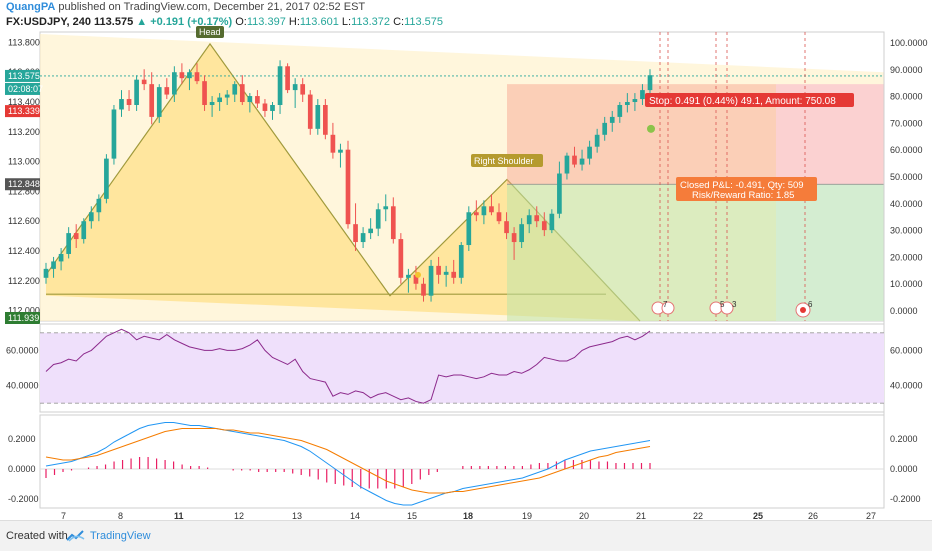  I want to click on time-tick-label: 25, so click(758, 515).